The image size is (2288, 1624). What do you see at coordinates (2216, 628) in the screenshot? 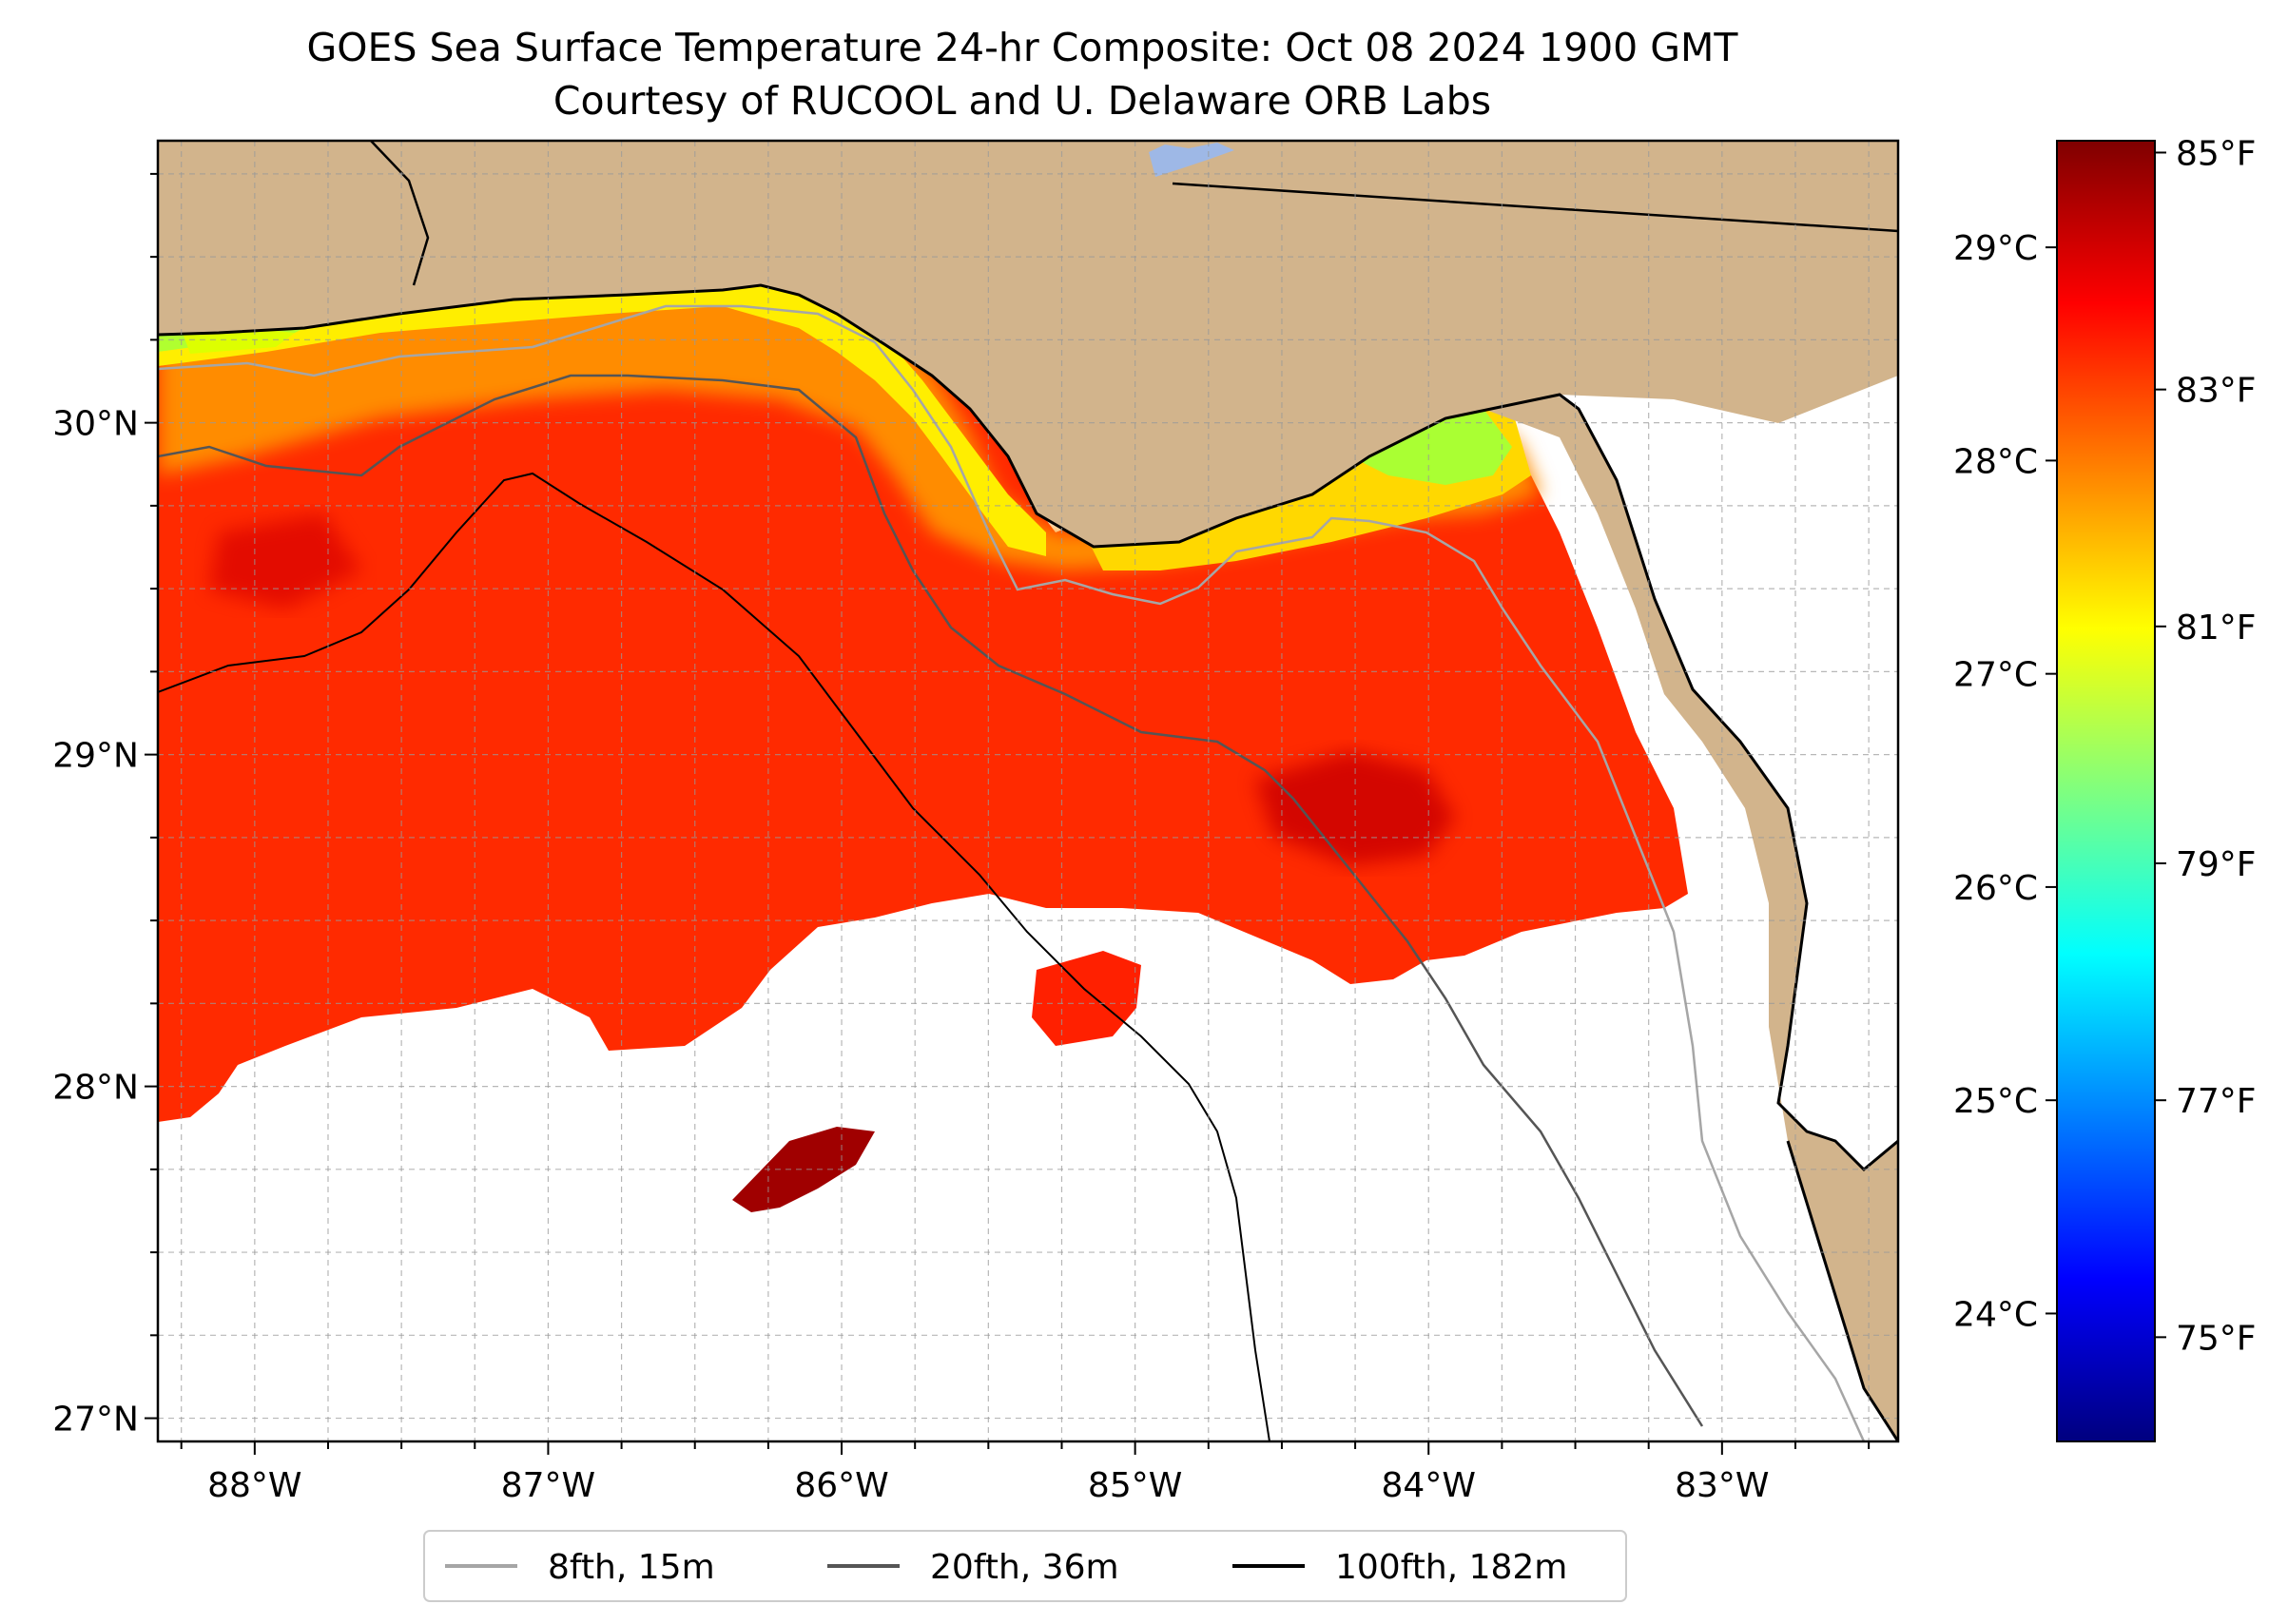
I see `fahrenheit-tick-label: 81°F` at bounding box center [2216, 628].